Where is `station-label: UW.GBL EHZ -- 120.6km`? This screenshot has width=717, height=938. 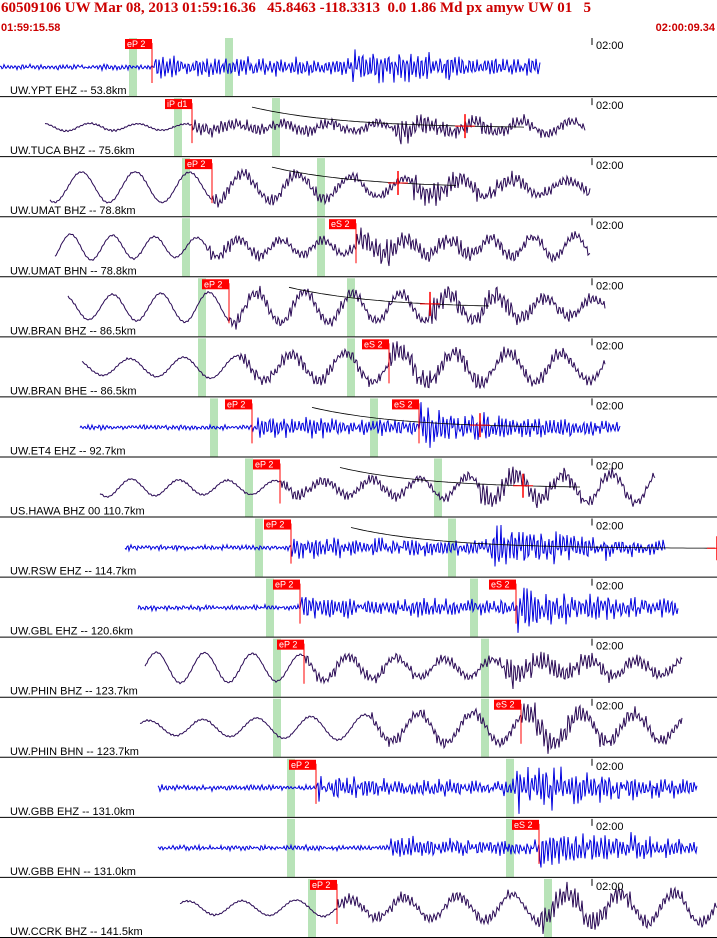 station-label: UW.GBL EHZ -- 120.6km is located at coordinates (71, 632).